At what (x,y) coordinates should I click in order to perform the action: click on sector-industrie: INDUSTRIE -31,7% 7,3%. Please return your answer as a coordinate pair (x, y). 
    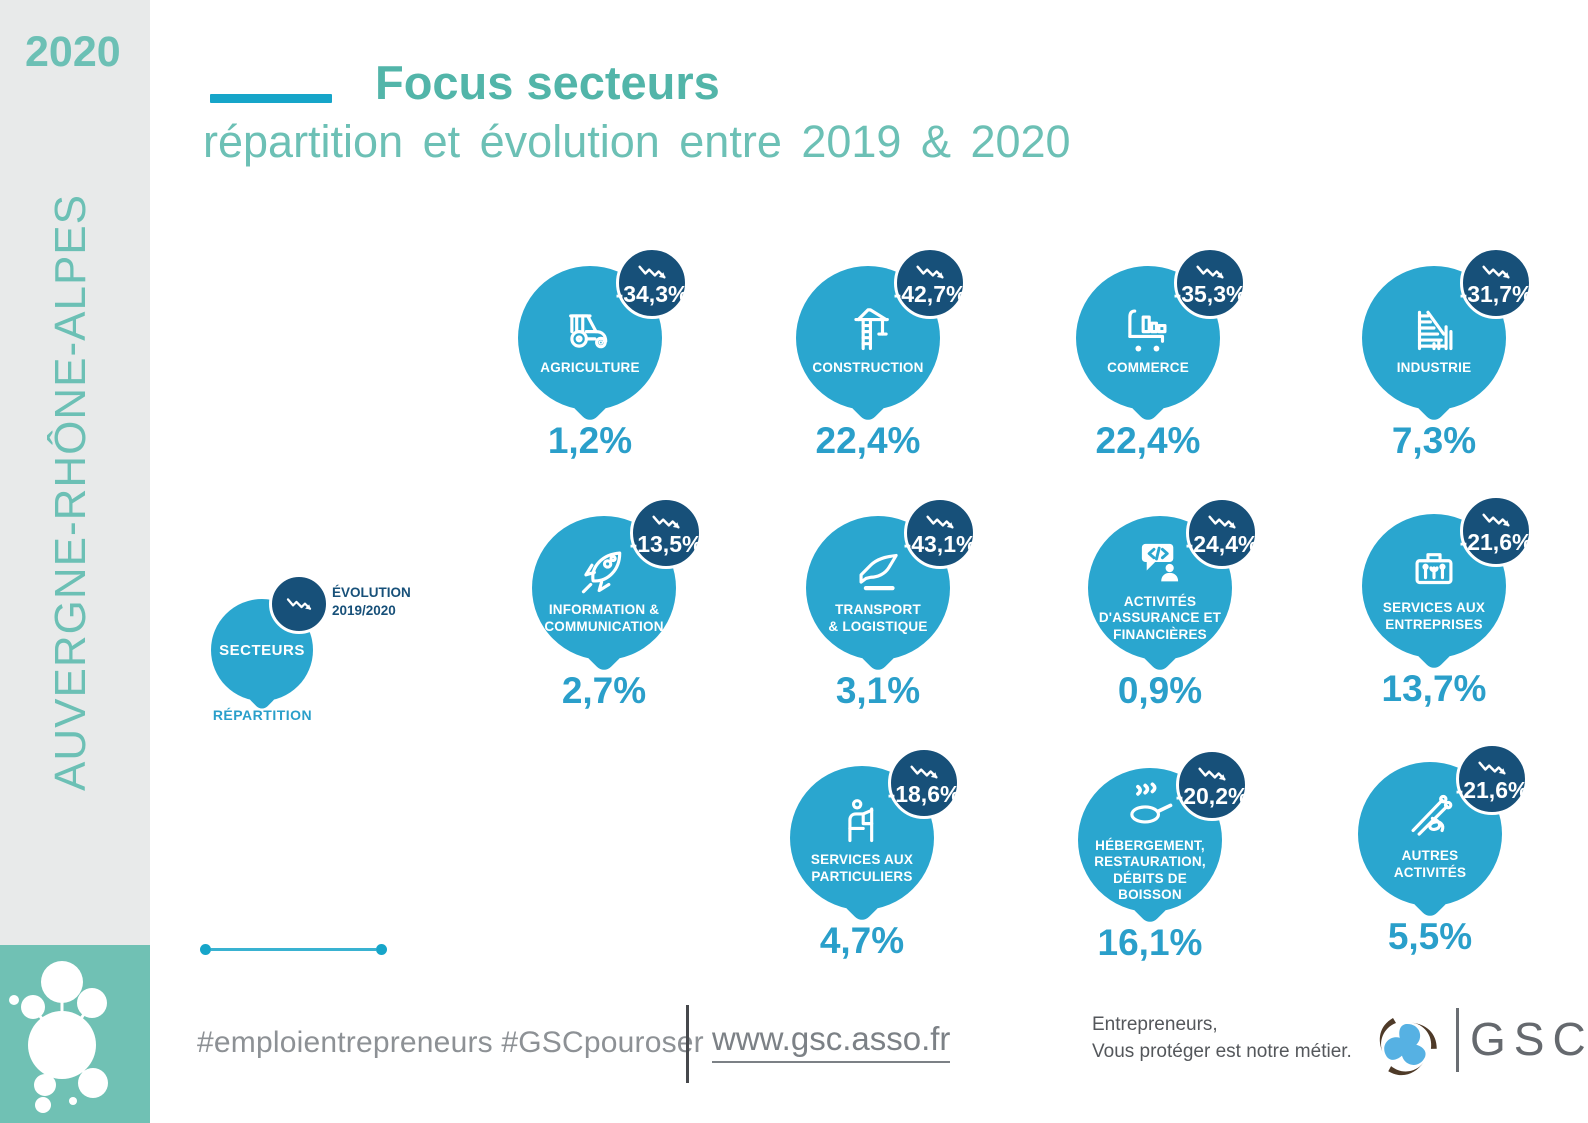
    Looking at the image, I should click on (1434, 342).